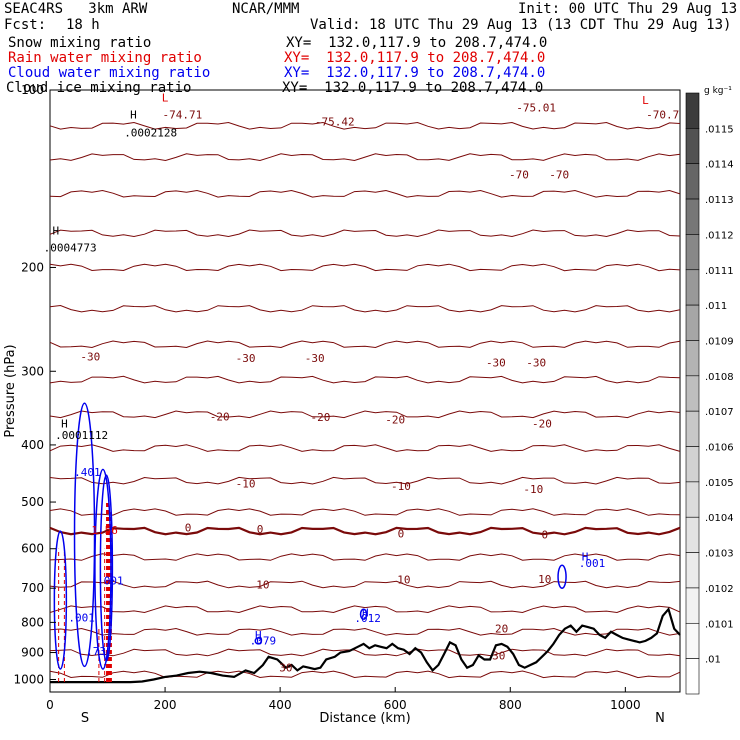 Image resolution: width=740 pixels, height=740 pixels. What do you see at coordinates (628, 9) in the screenshot?
I see `init-label: Init: 00 UTC Thu 29 Aug 13` at bounding box center [628, 9].